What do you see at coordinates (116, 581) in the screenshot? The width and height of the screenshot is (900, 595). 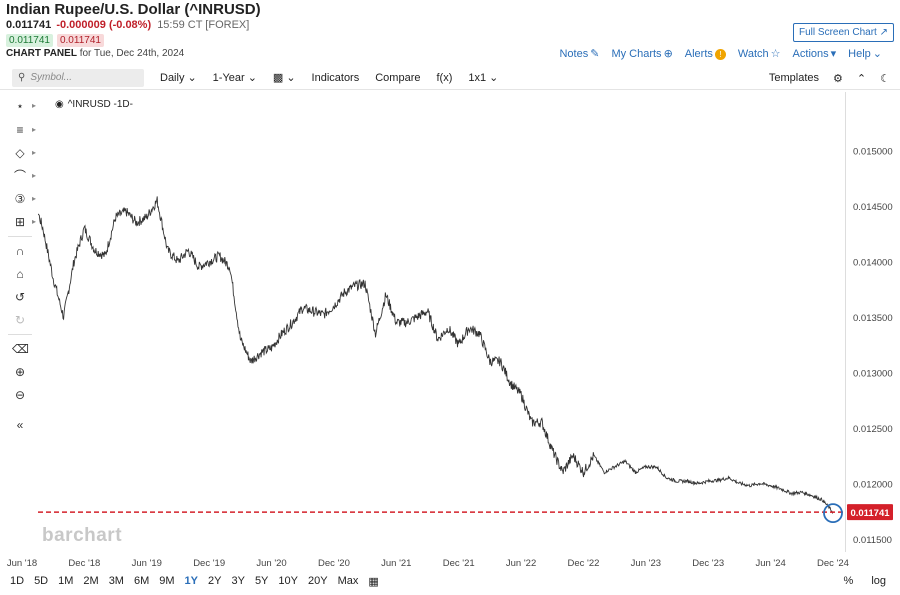 I see `range-button-3m: 3M` at bounding box center [116, 581].